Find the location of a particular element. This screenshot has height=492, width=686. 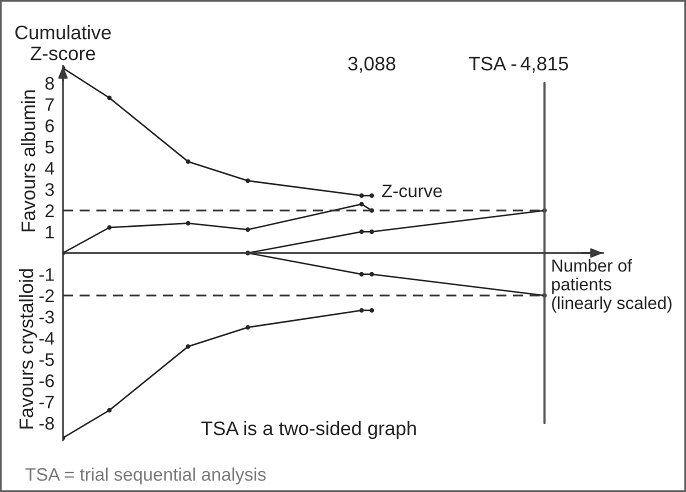

y-tick-label: -3 is located at coordinates (46, 317).